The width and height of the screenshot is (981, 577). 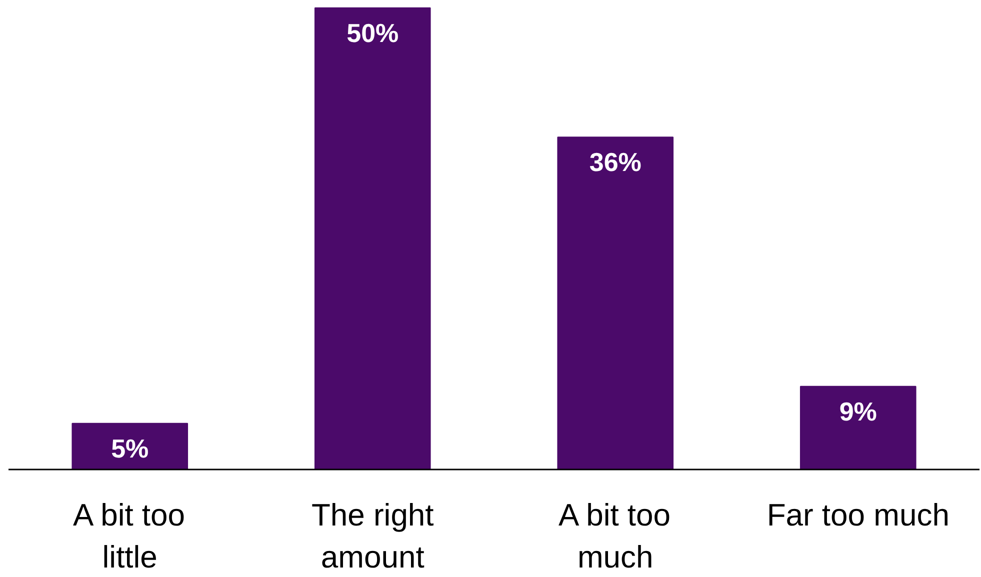 What do you see at coordinates (372, 33) in the screenshot?
I see `data-label: 50%` at bounding box center [372, 33].